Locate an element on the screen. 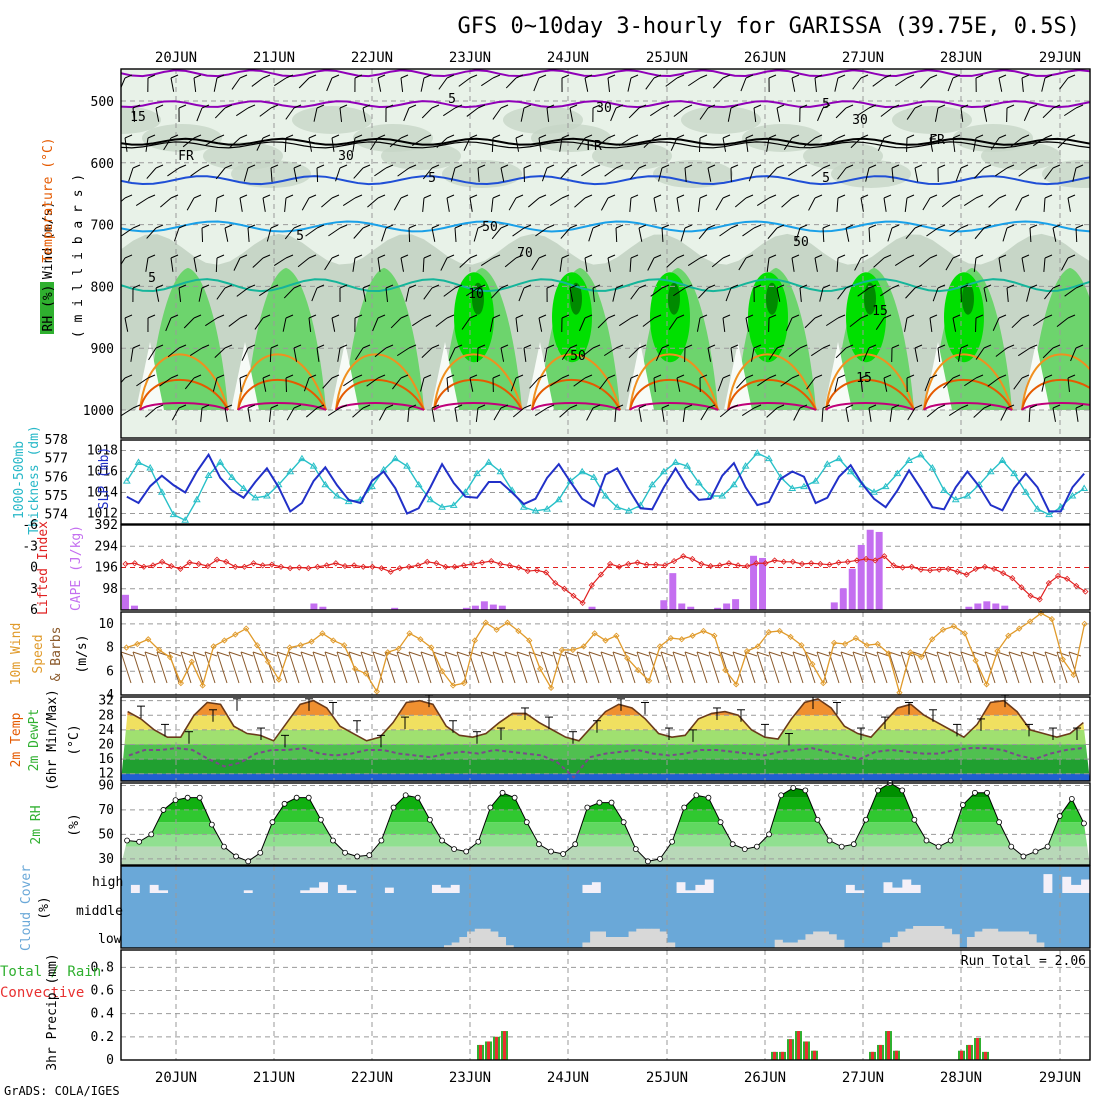  isotherm-minus5 is located at coordinates (605, 104).